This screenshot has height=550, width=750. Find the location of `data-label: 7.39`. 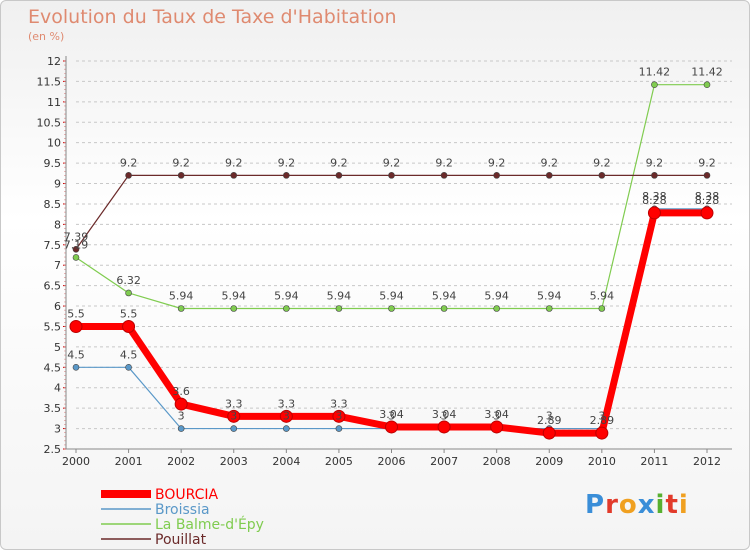

data-label: 7.39 is located at coordinates (76, 236).